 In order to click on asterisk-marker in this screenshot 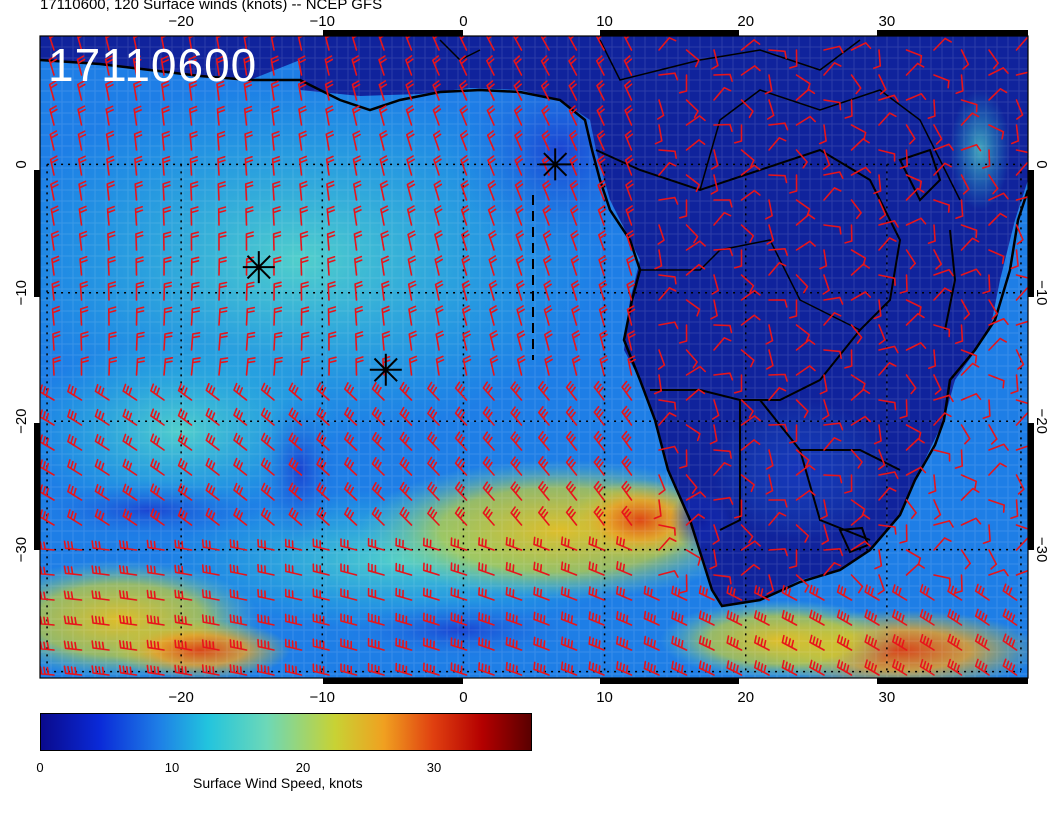, I will do `click(555, 164)`.